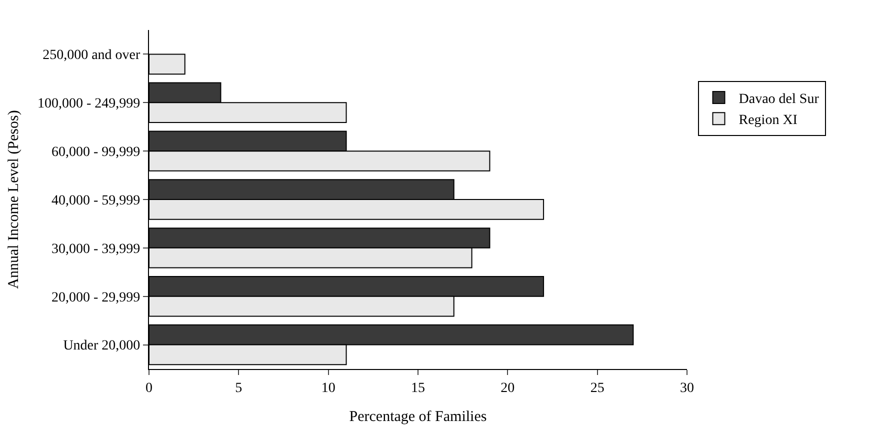 The height and width of the screenshot is (433, 887). Describe the element at coordinates (238, 388) in the screenshot. I see `x-tick-label: 5` at that location.